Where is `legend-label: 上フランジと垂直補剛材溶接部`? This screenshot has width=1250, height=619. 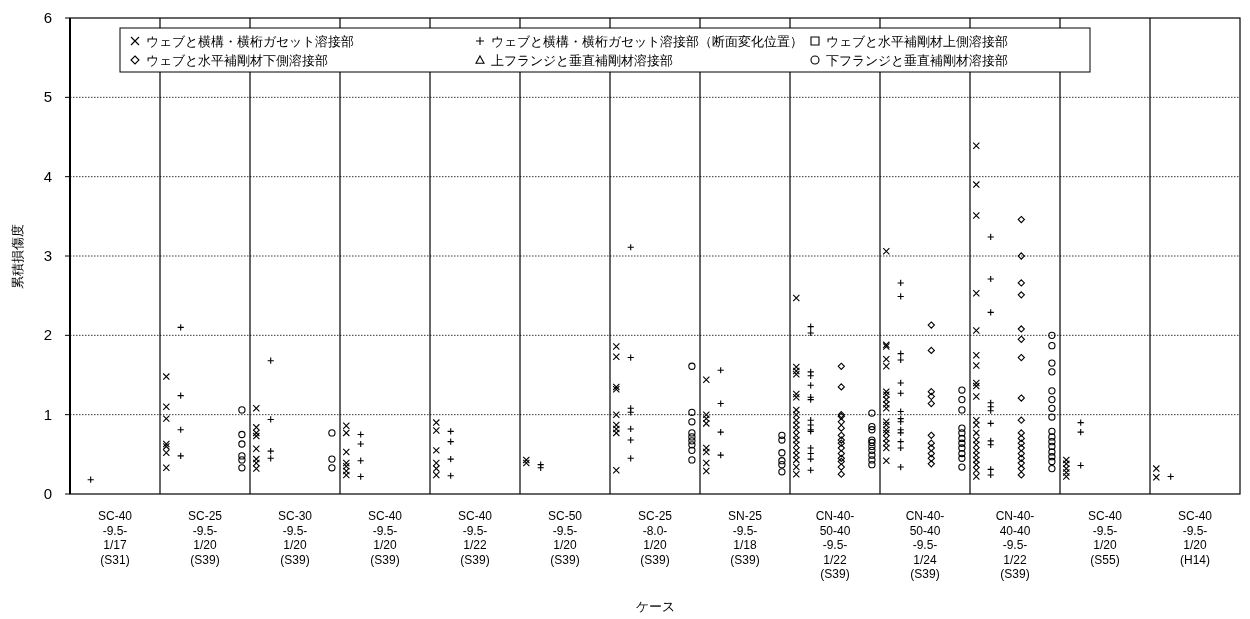 legend-label: 上フランジと垂直補剛材溶接部 is located at coordinates (582, 60).